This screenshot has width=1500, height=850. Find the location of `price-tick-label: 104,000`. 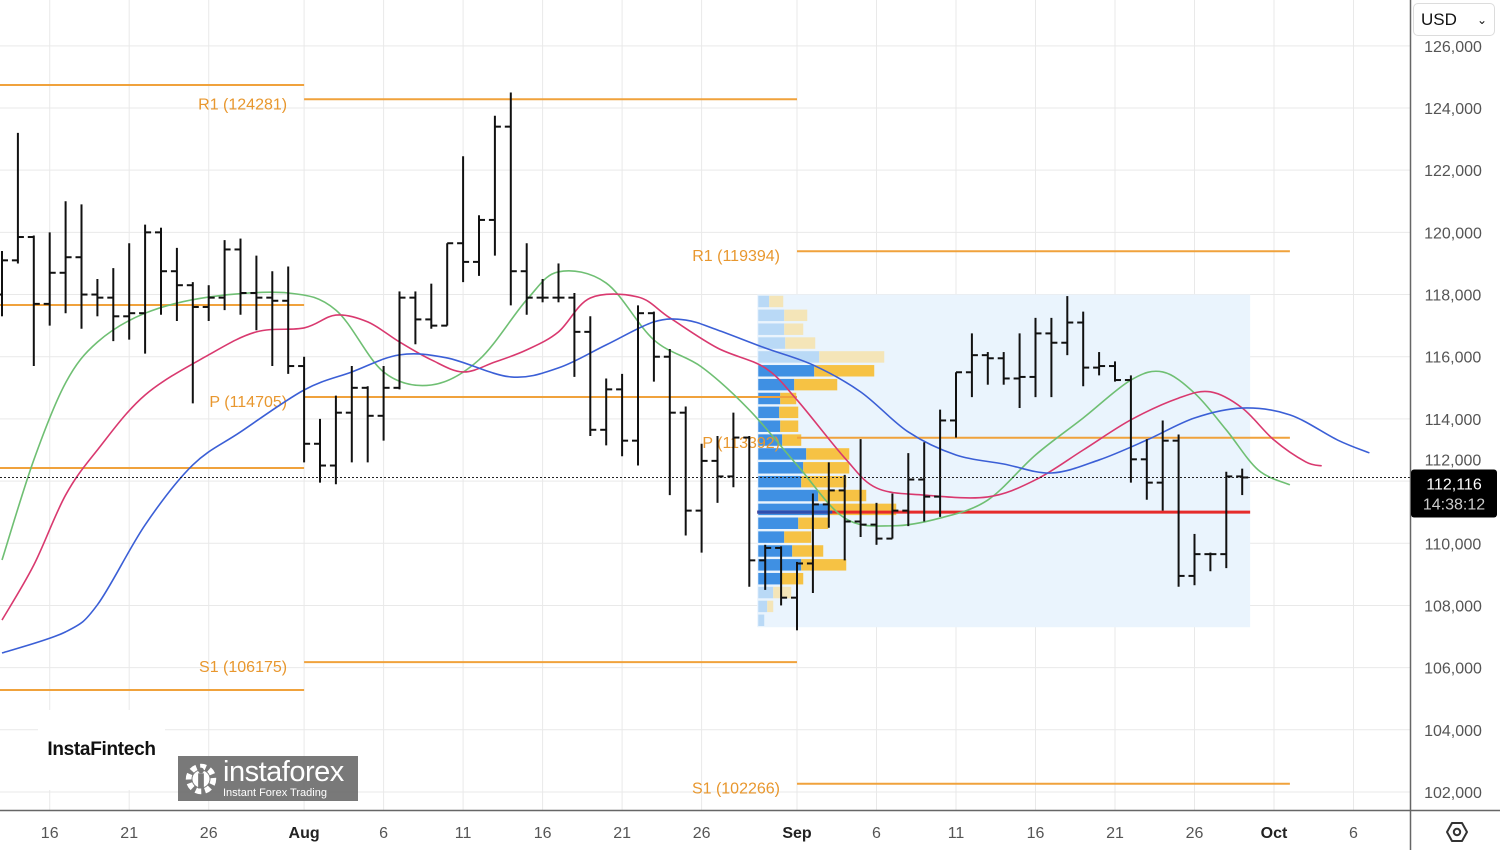

price-tick-label: 104,000 is located at coordinates (1453, 731).